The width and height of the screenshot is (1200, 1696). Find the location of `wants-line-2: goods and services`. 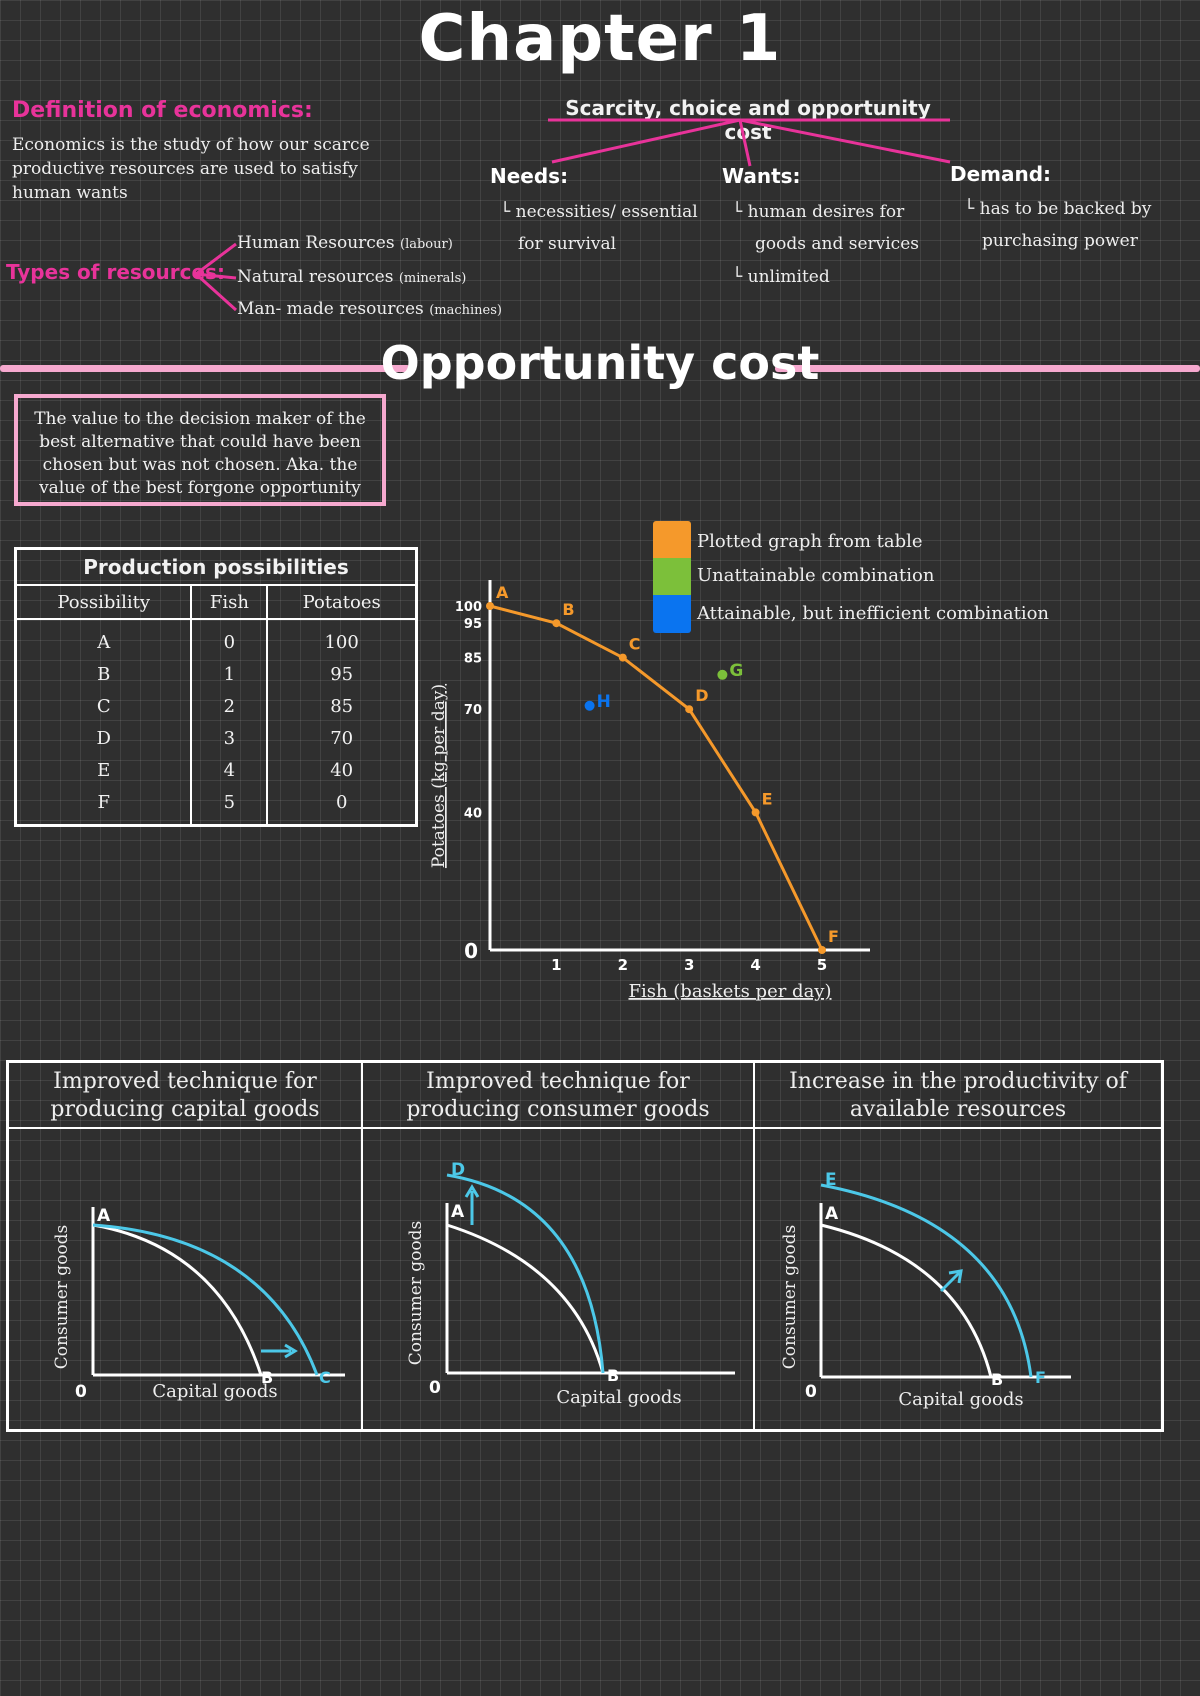

wants-line-2: goods and services is located at coordinates (837, 244).